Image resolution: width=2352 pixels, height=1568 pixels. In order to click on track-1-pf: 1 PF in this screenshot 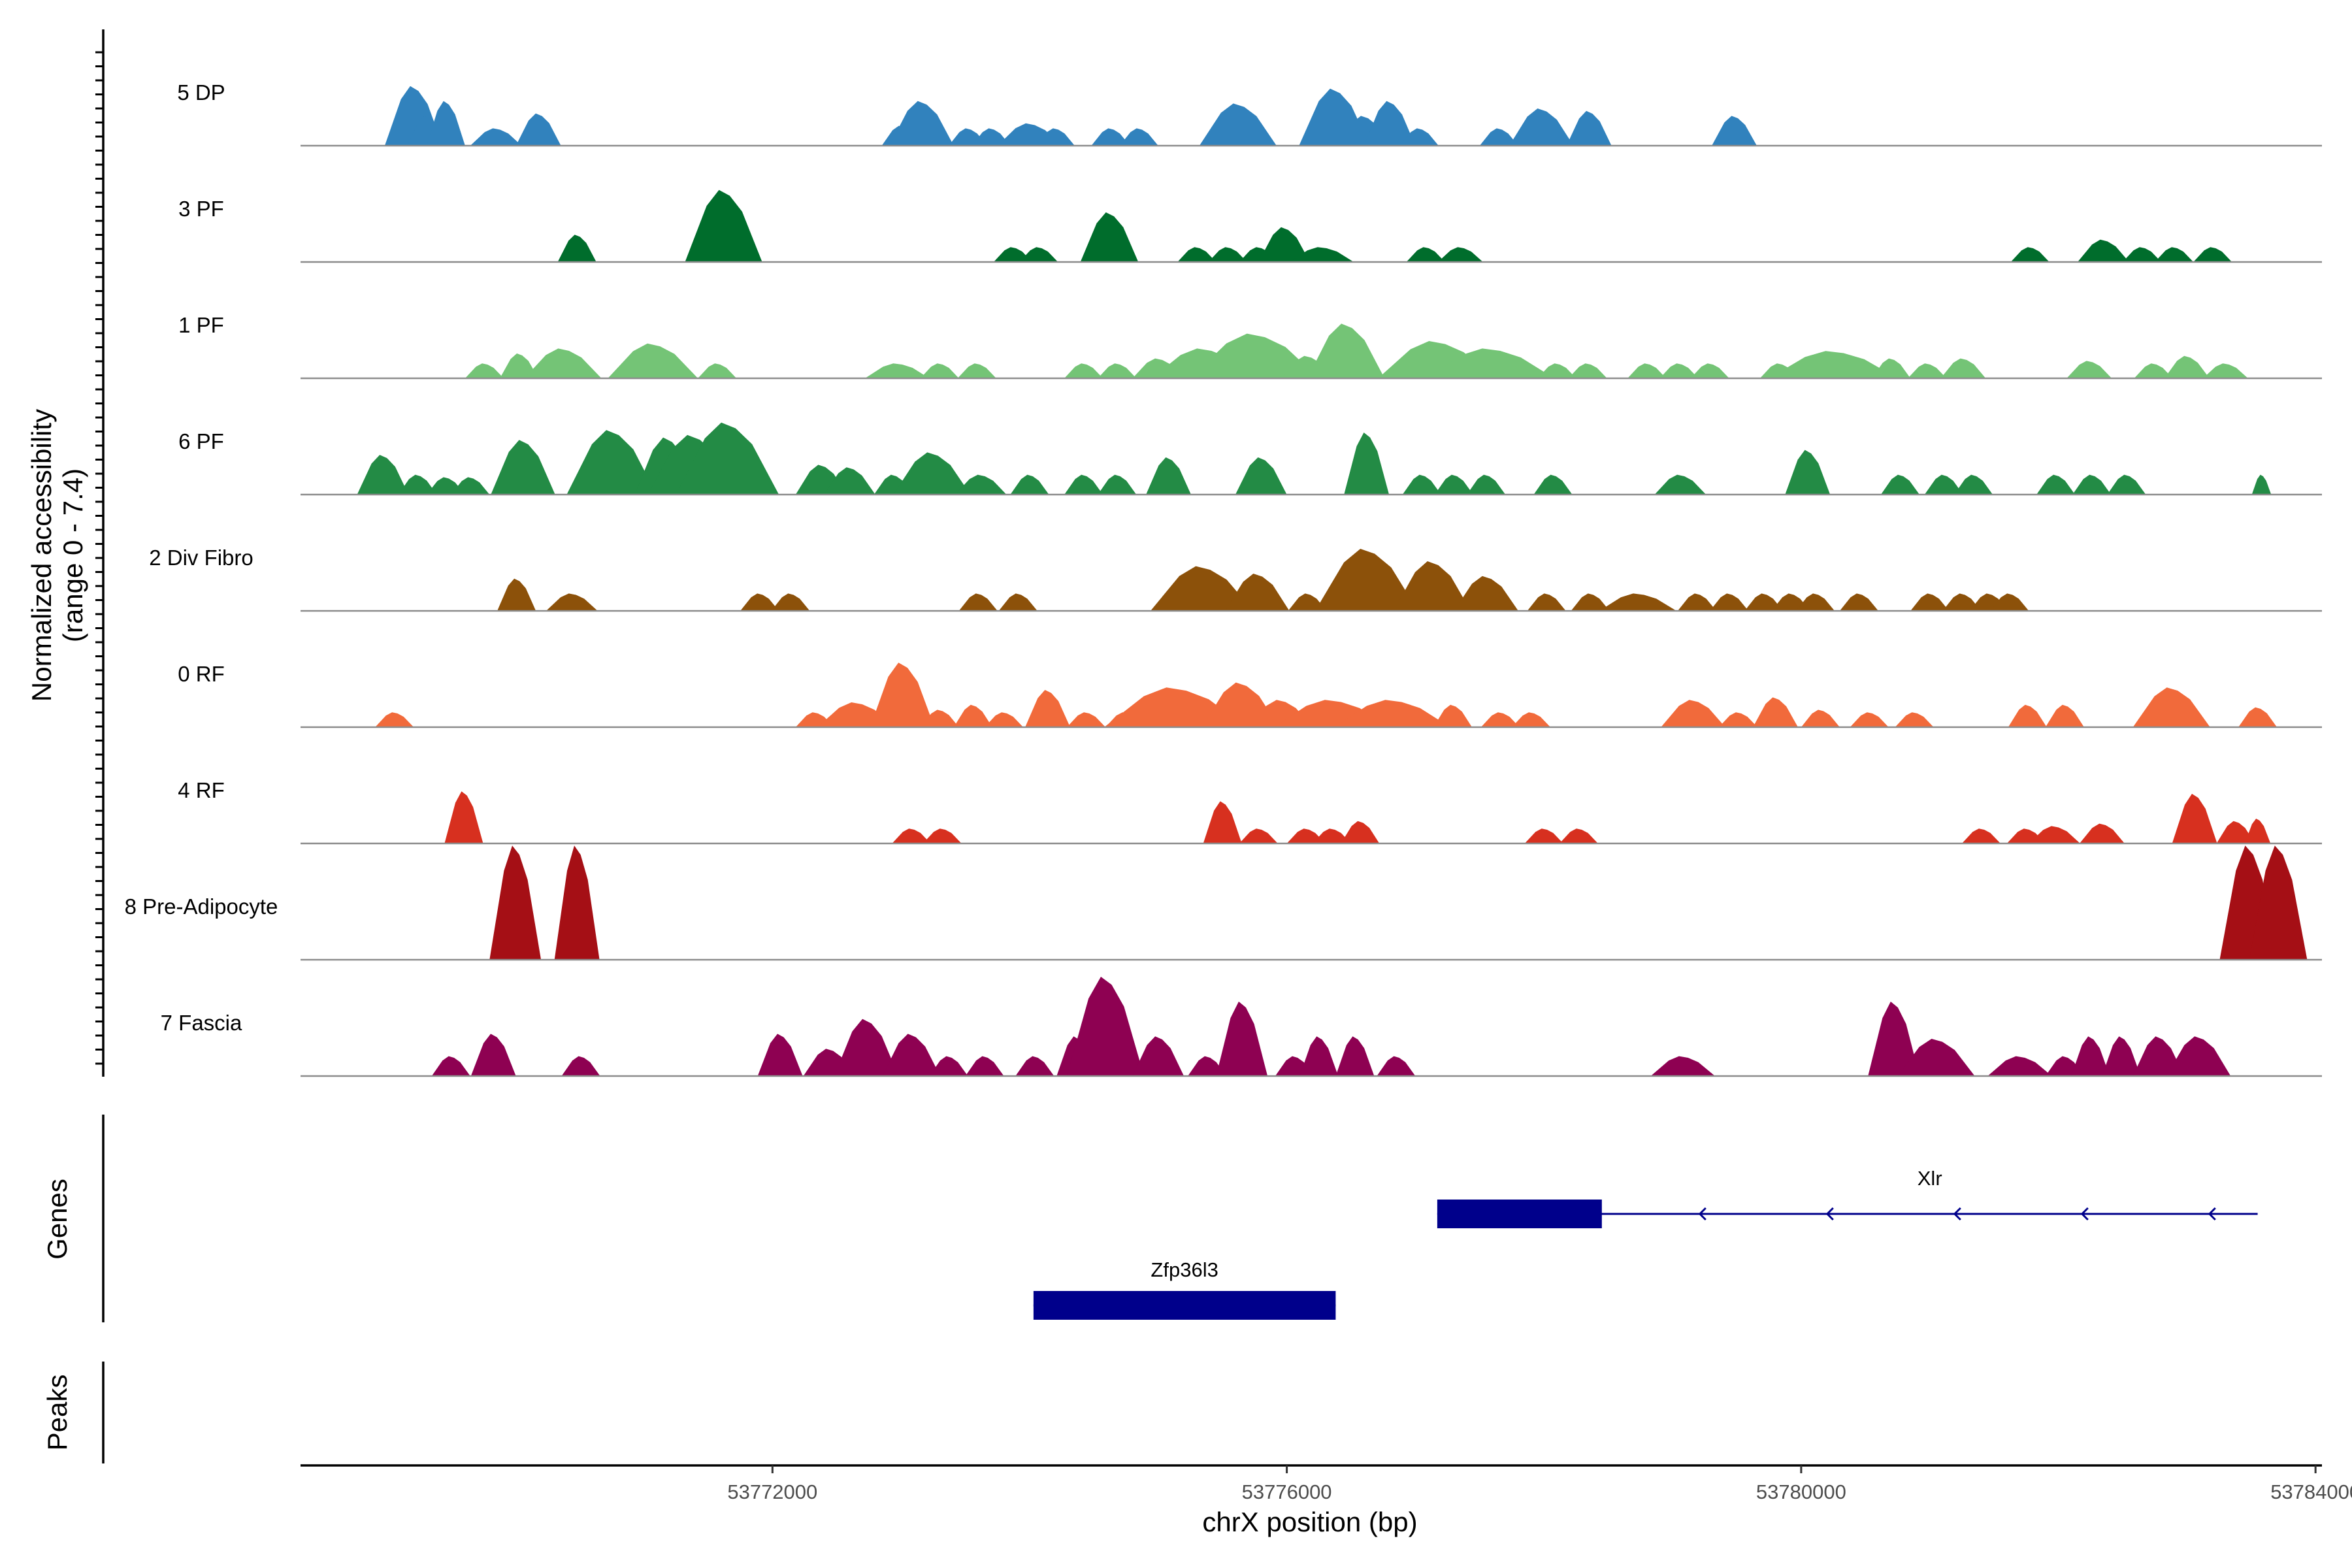, I will do `click(1250, 346)`.